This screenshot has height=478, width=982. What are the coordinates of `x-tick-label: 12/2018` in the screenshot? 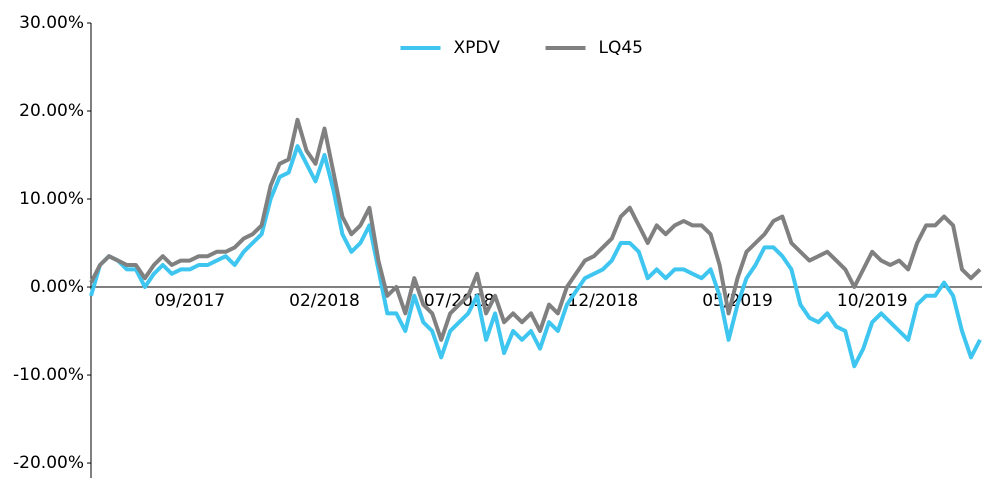 It's located at (603, 301).